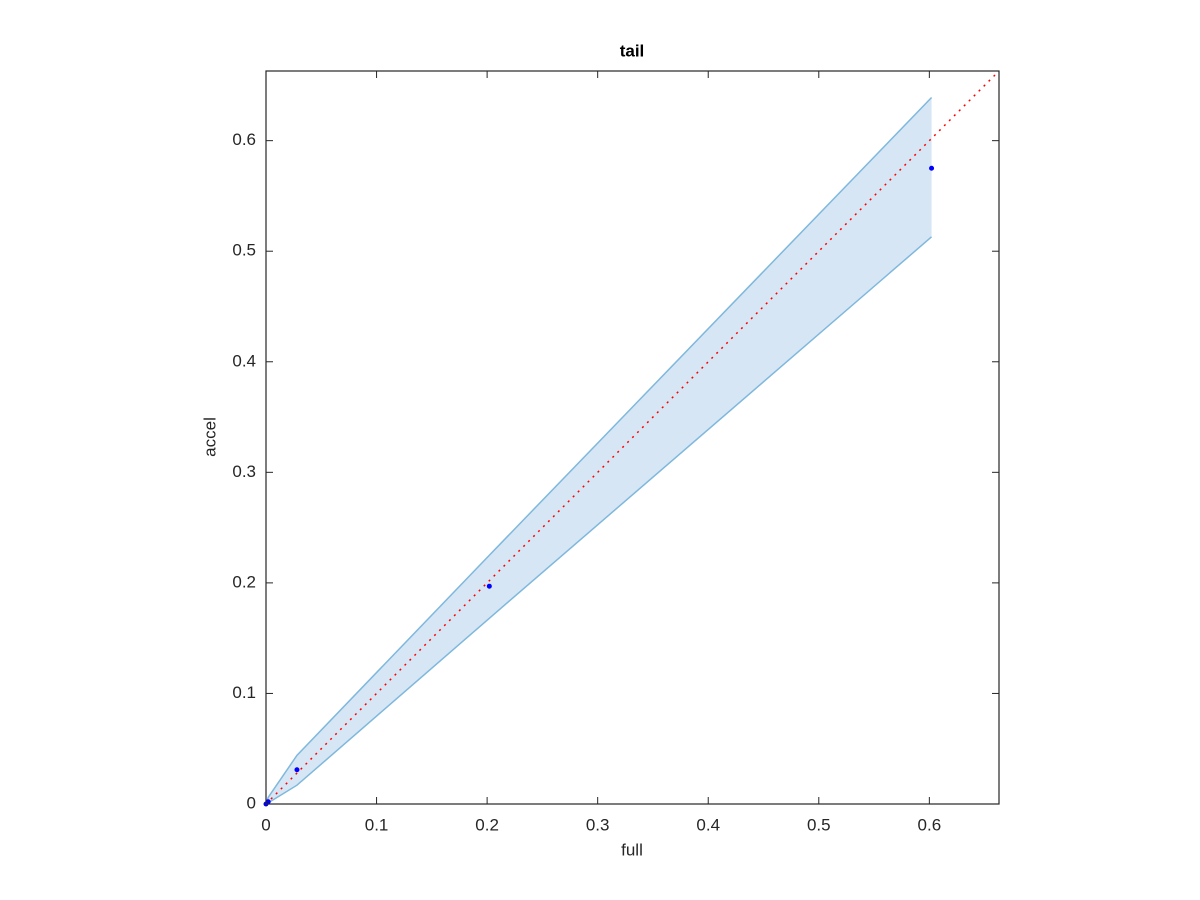 Image resolution: width=1200 pixels, height=900 pixels. What do you see at coordinates (244, 360) in the screenshot?
I see `y-tick-label: 0.4` at bounding box center [244, 360].